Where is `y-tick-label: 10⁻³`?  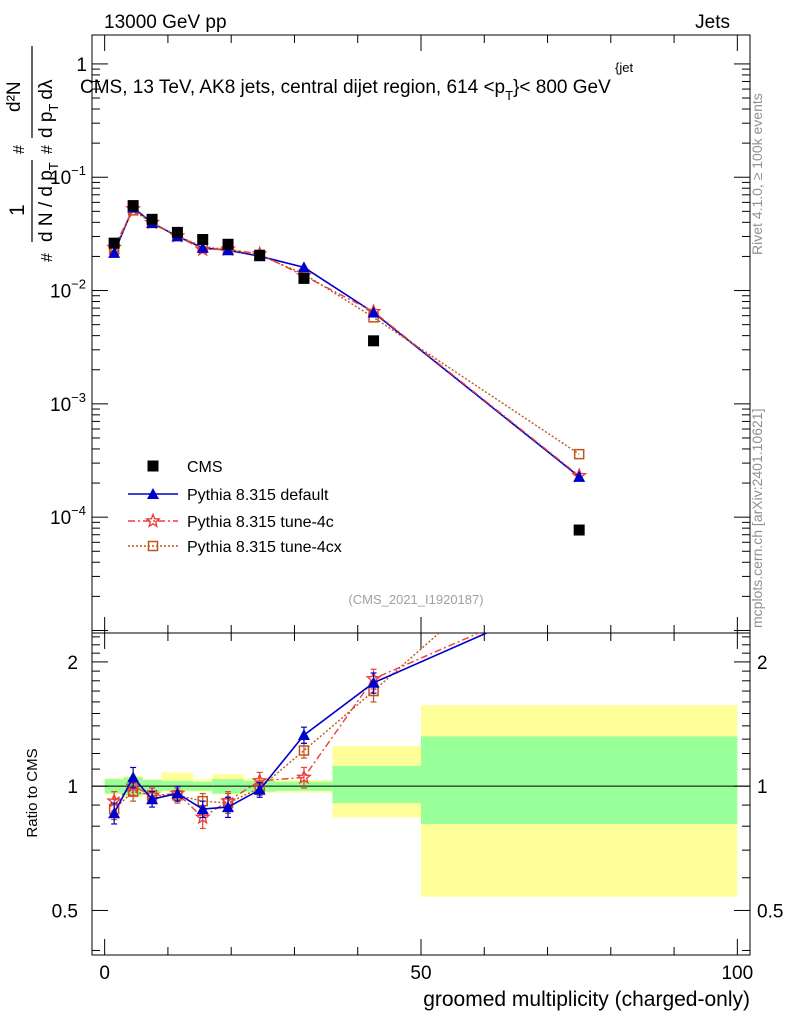 y-tick-label: 10⁻³ is located at coordinates (68, 403).